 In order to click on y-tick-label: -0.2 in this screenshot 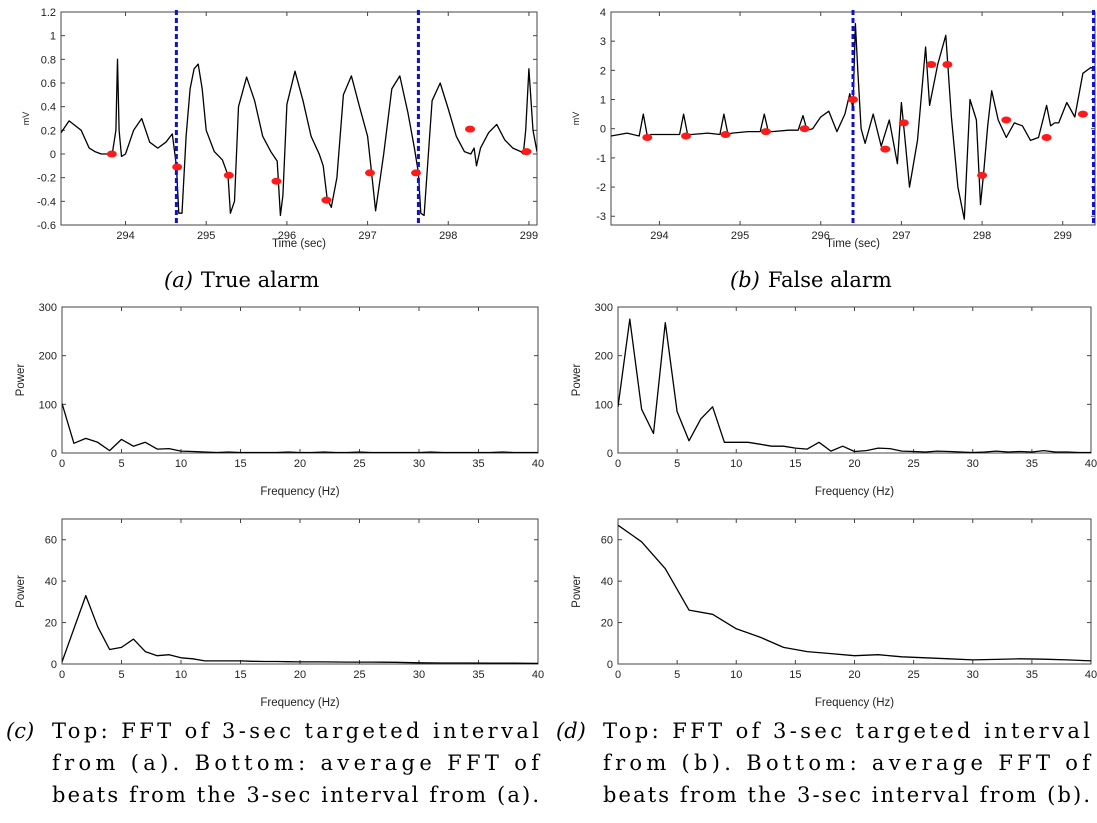, I will do `click(46, 179)`.